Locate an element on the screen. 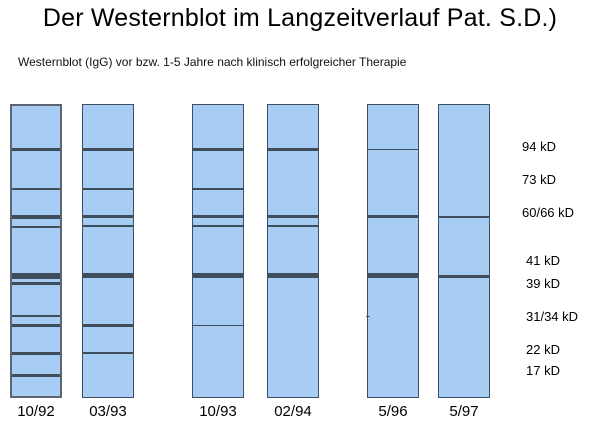 The width and height of the screenshot is (600, 431). mw-marker-label: 94 kD is located at coordinates (539, 146).